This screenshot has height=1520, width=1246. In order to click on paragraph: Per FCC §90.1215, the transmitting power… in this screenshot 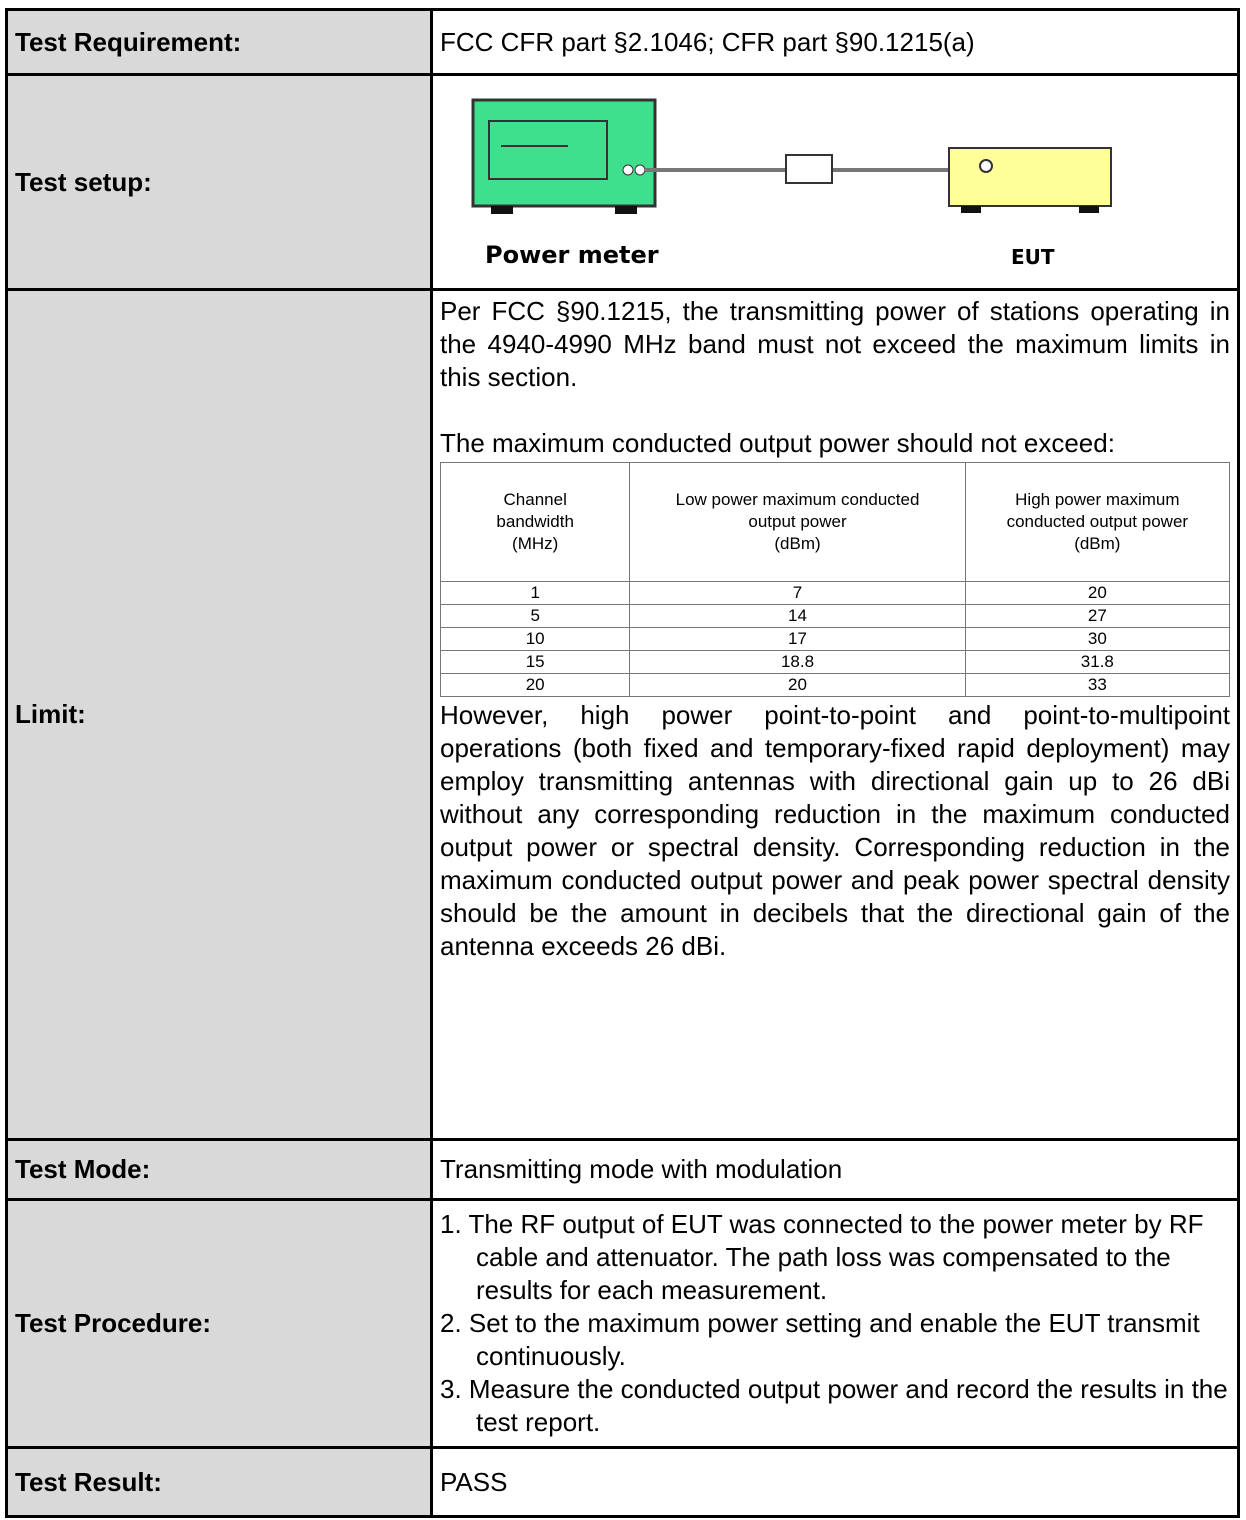, I will do `click(835, 344)`.